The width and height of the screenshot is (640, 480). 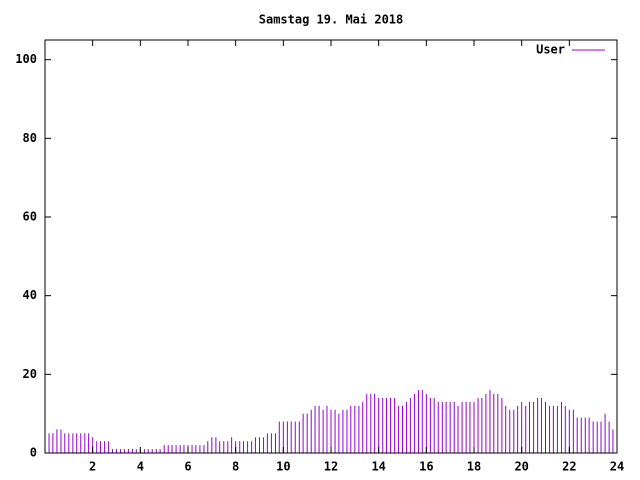 I want to click on x-tick-label: 18, so click(x=474, y=467).